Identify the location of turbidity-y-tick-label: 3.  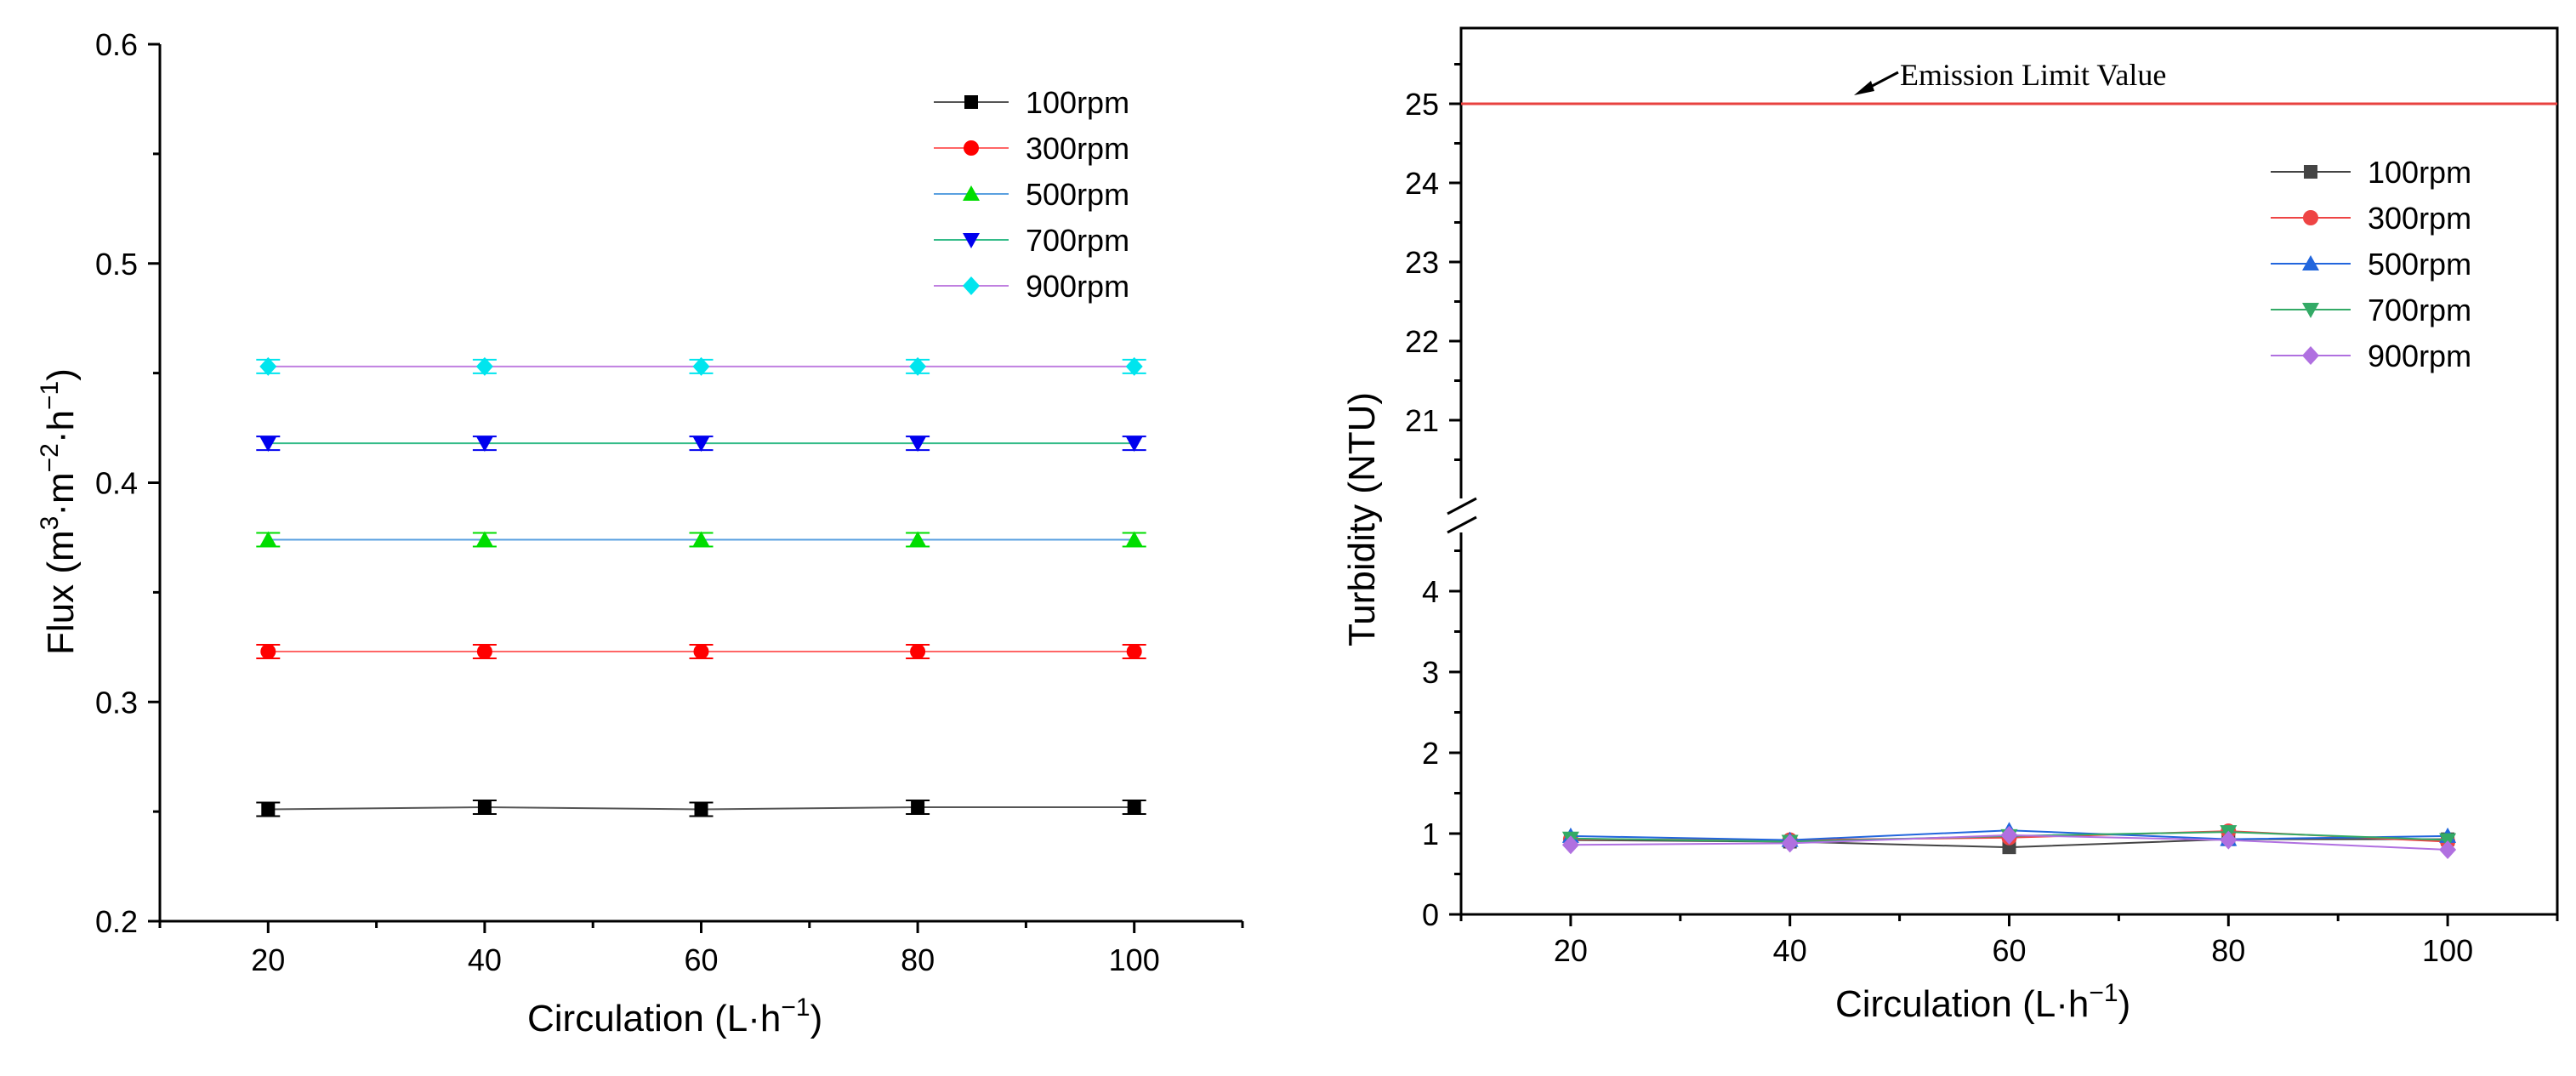
(1430, 672).